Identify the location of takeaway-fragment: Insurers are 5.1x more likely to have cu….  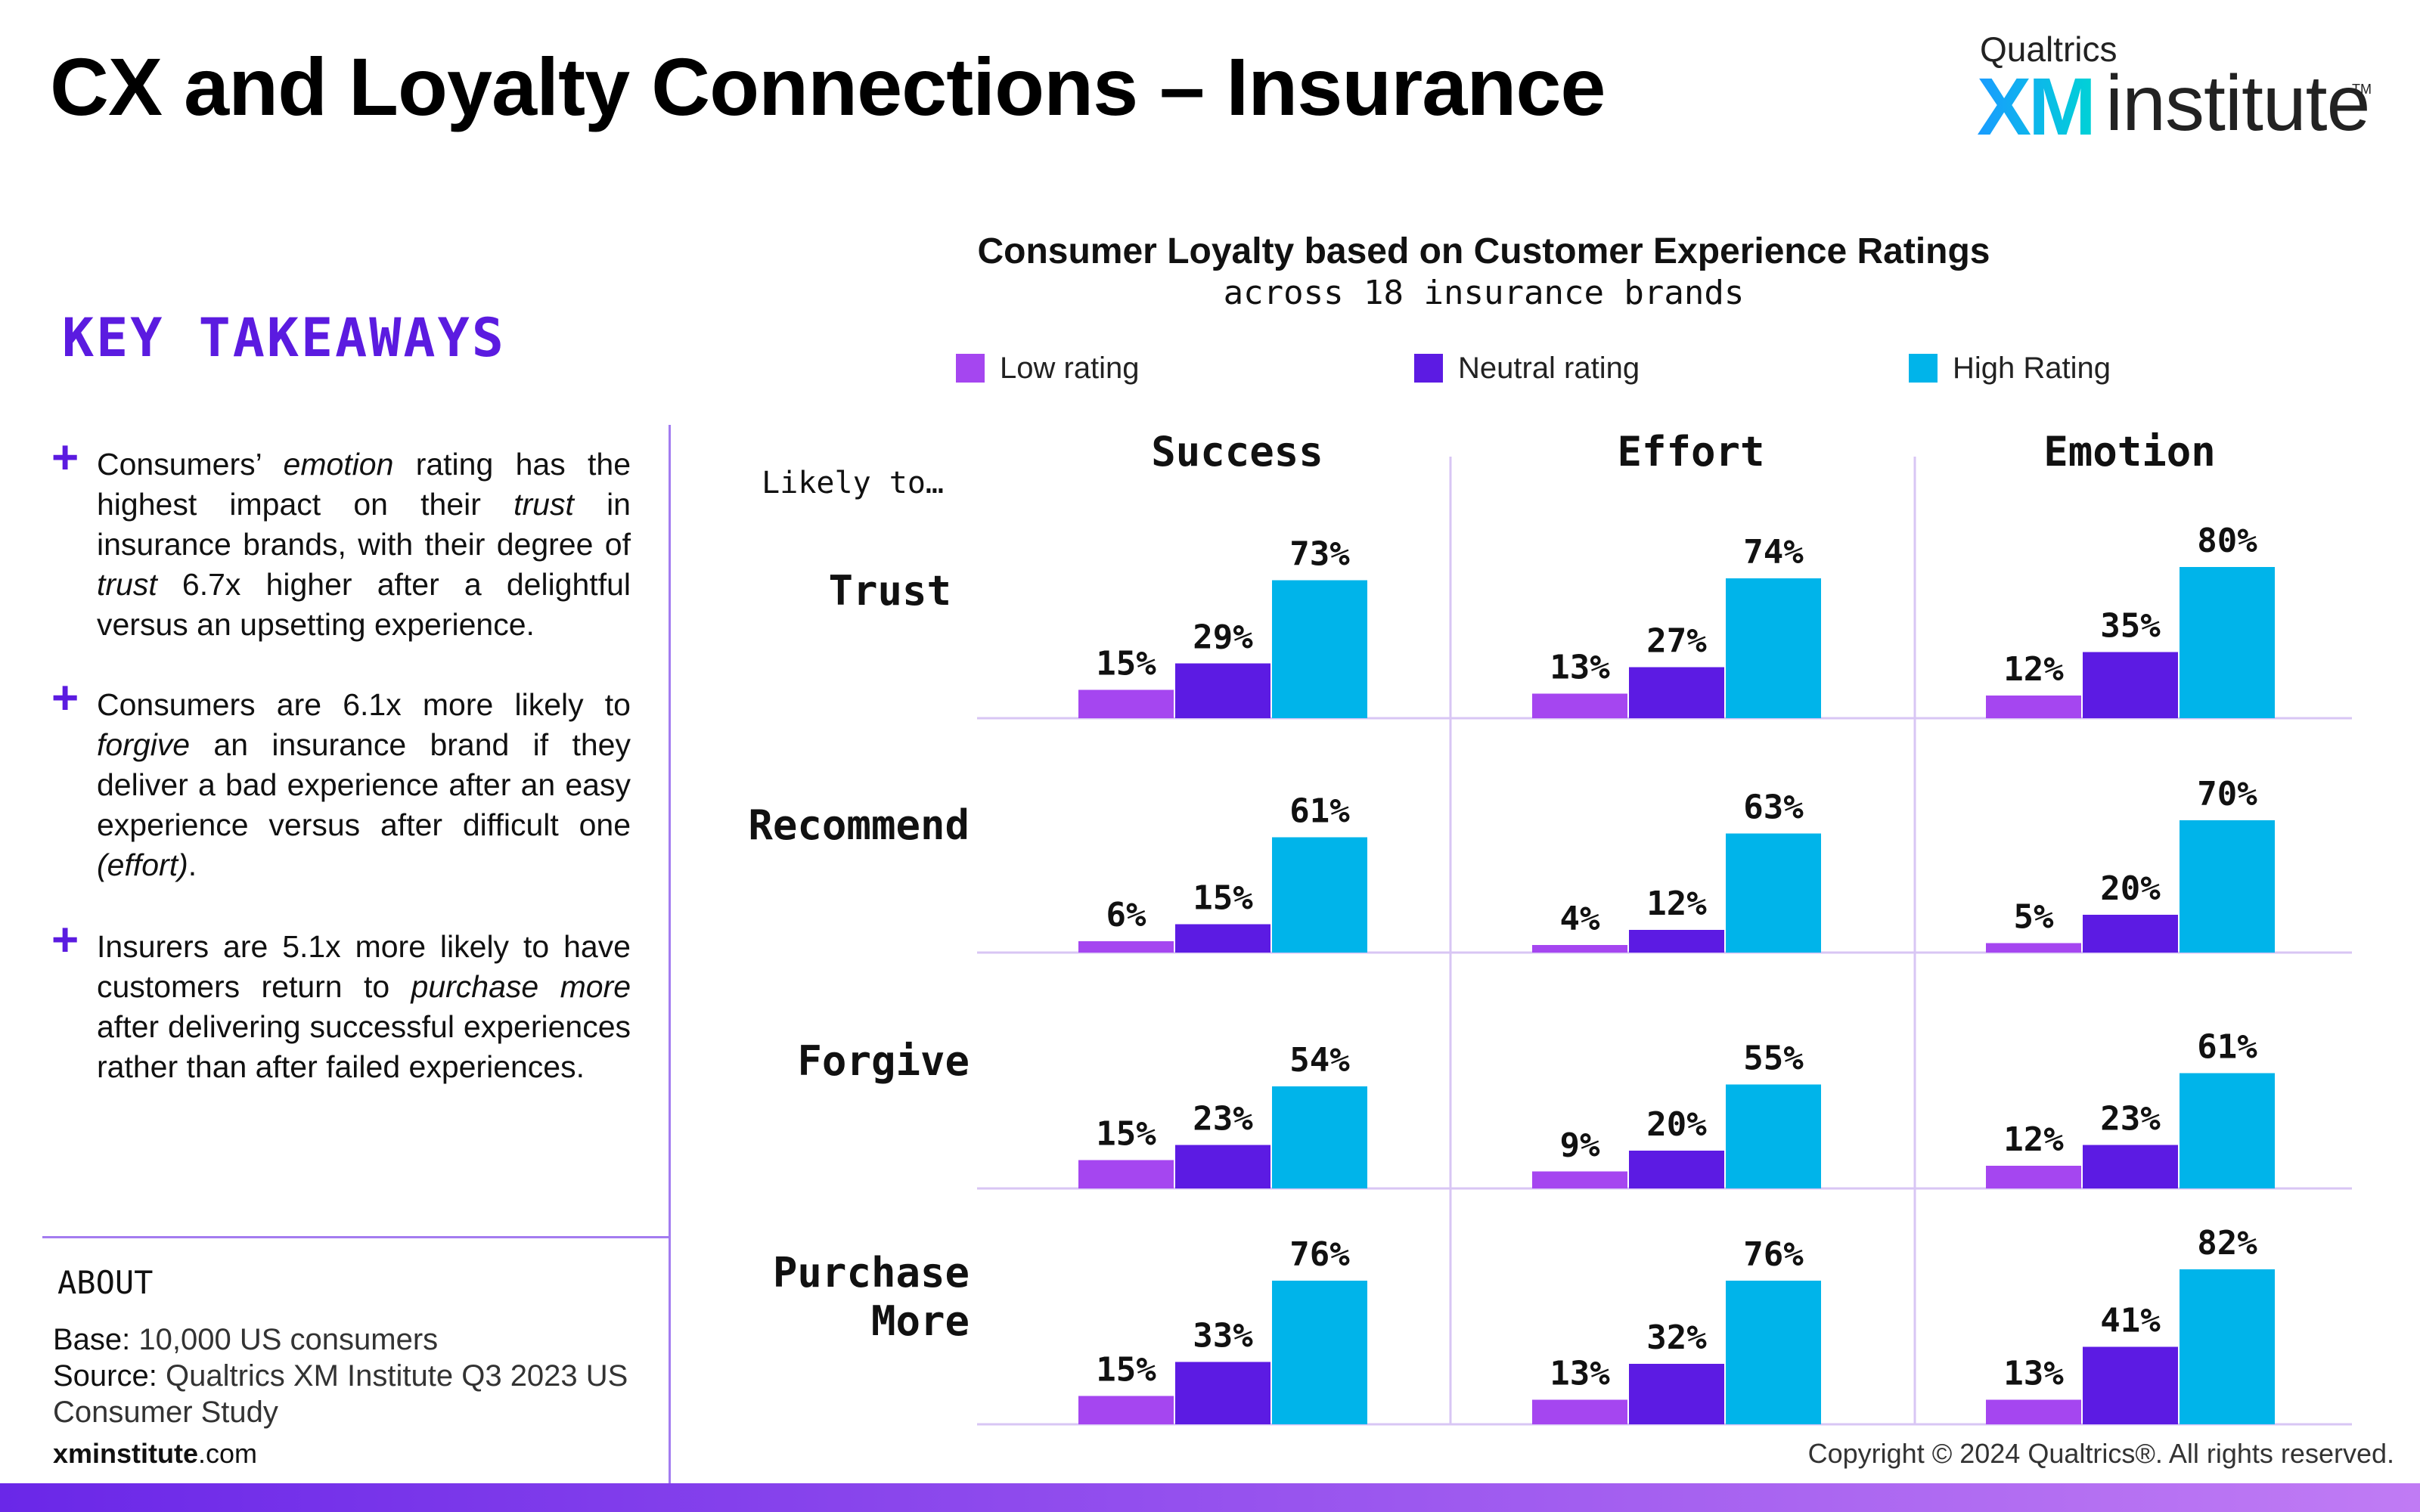
(364, 966).